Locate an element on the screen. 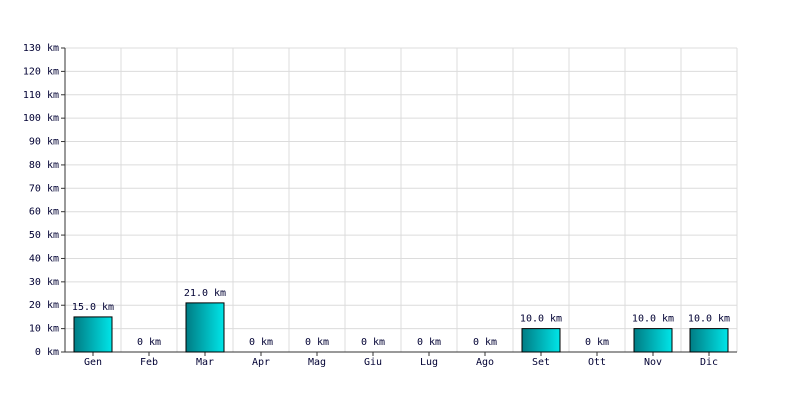  x-tick-label: Feb is located at coordinates (149, 362).